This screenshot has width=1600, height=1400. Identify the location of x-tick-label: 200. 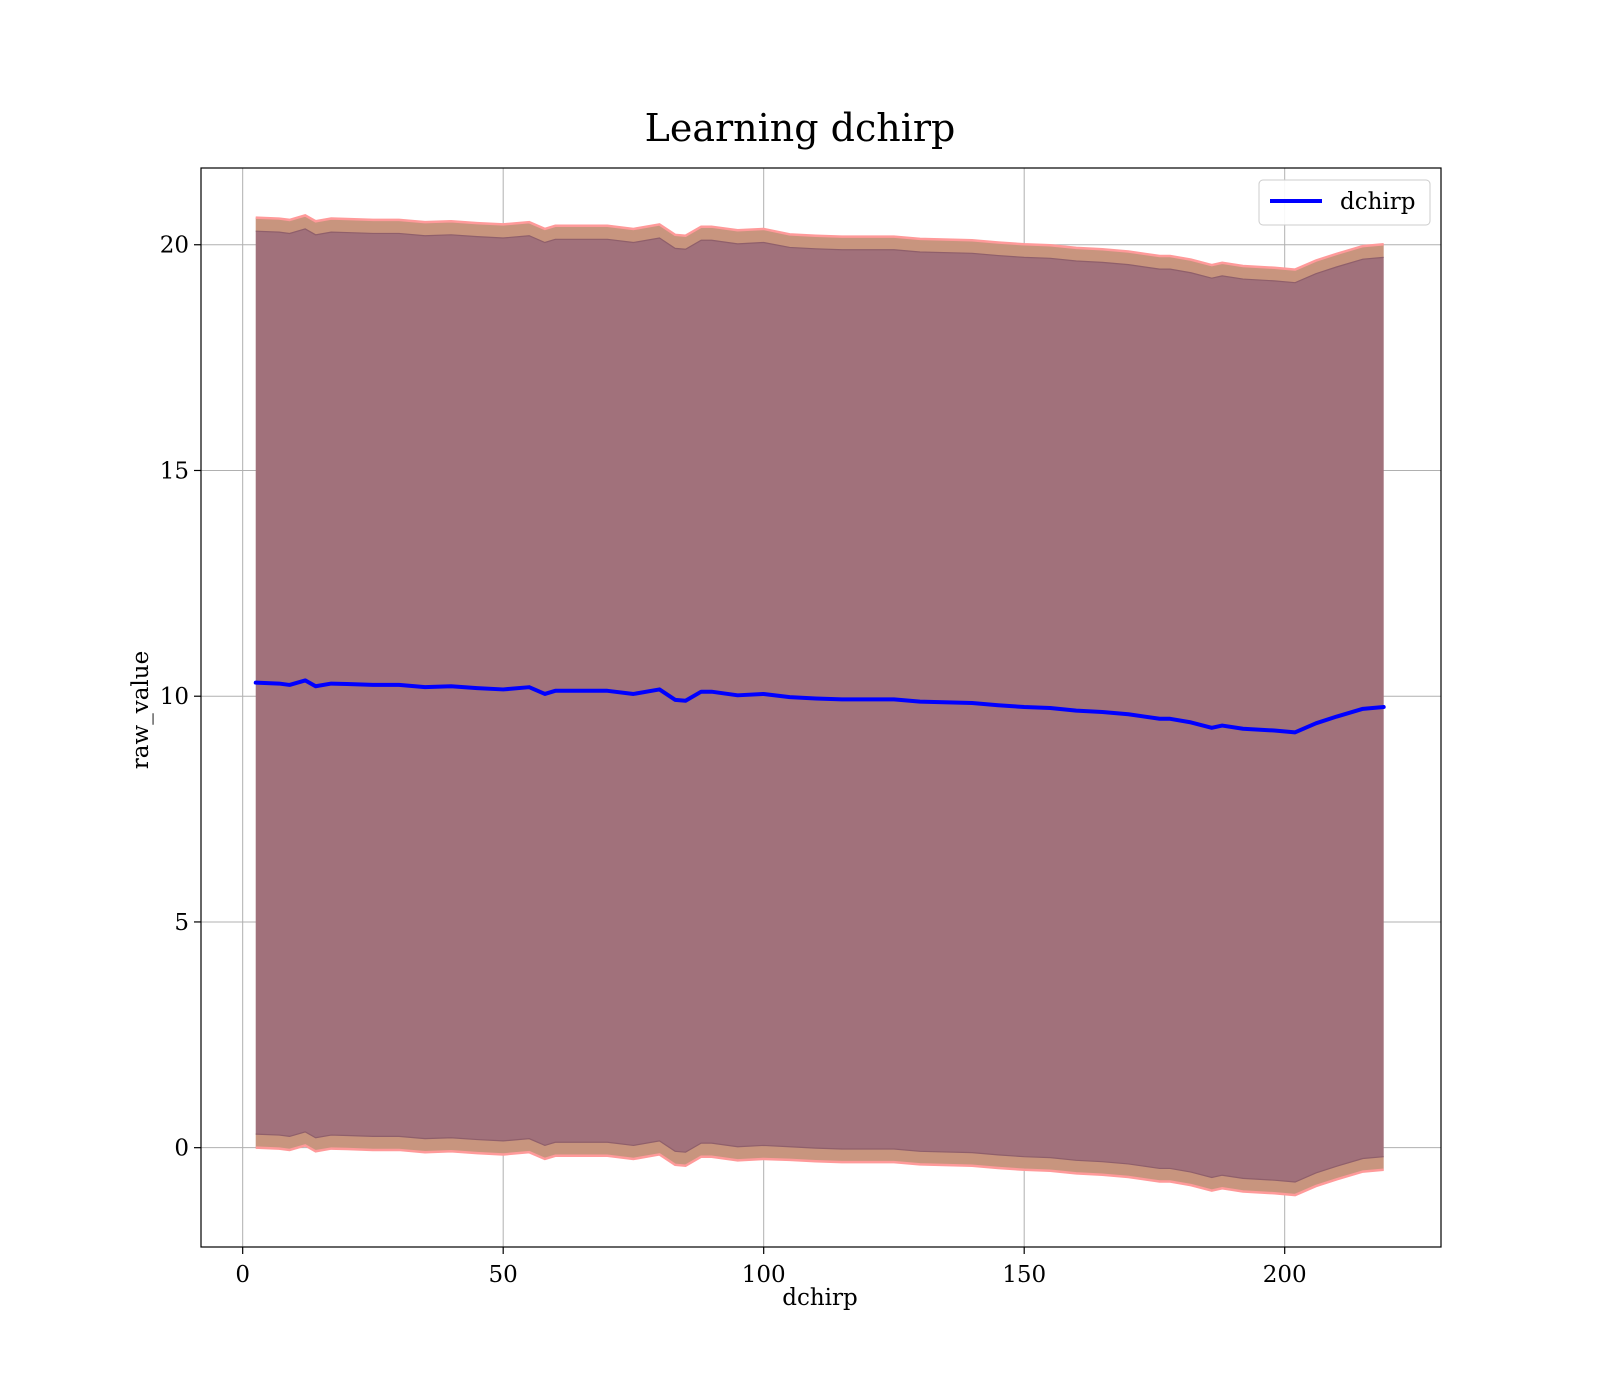
(1285, 1275).